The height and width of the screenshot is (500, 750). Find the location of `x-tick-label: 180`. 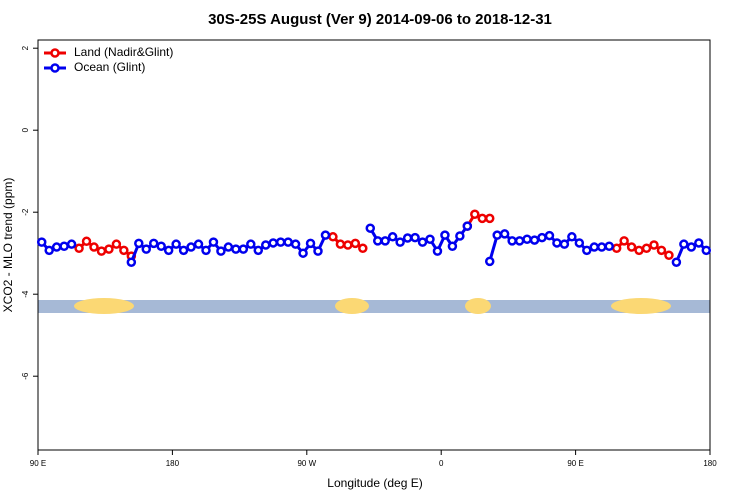

x-tick-label: 180 is located at coordinates (710, 463).